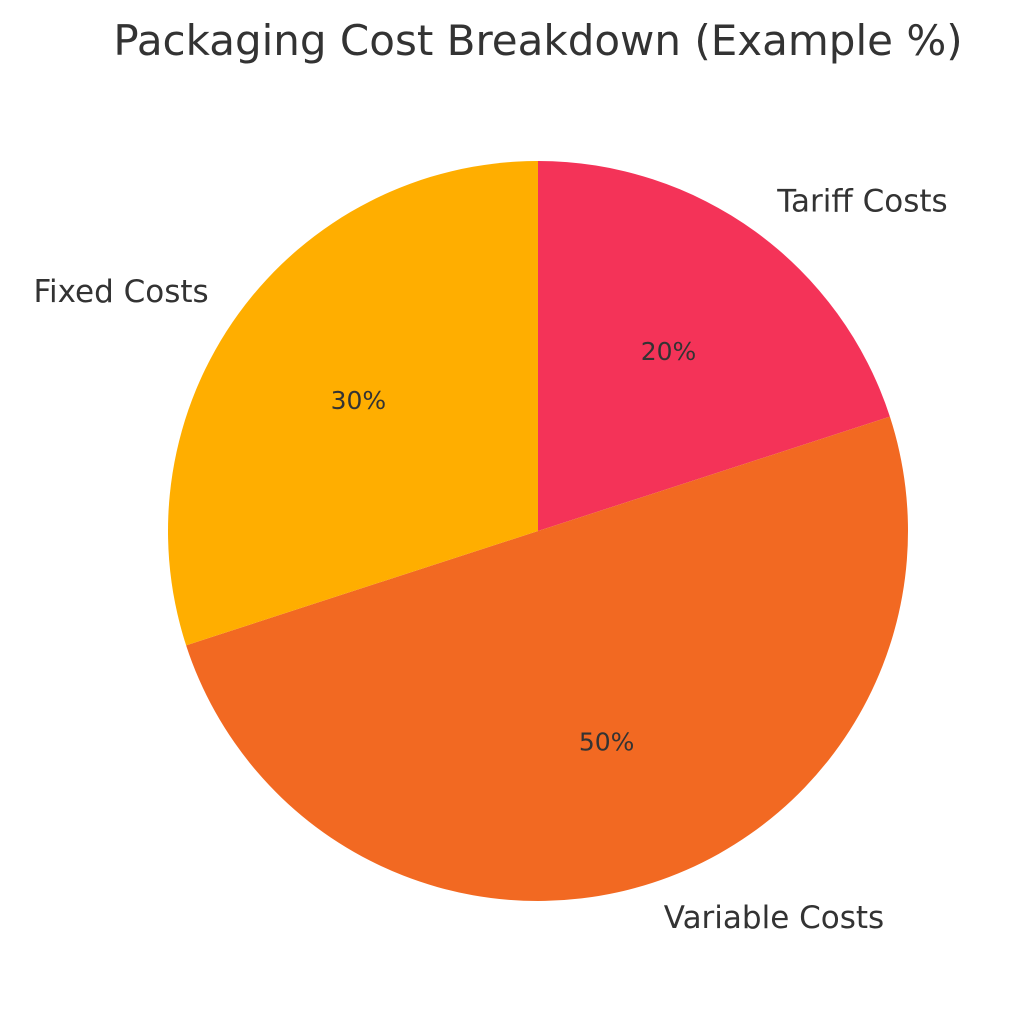 The width and height of the screenshot is (1019, 1019). I want to click on pct-label-tariff-costs: 20%, so click(669, 351).